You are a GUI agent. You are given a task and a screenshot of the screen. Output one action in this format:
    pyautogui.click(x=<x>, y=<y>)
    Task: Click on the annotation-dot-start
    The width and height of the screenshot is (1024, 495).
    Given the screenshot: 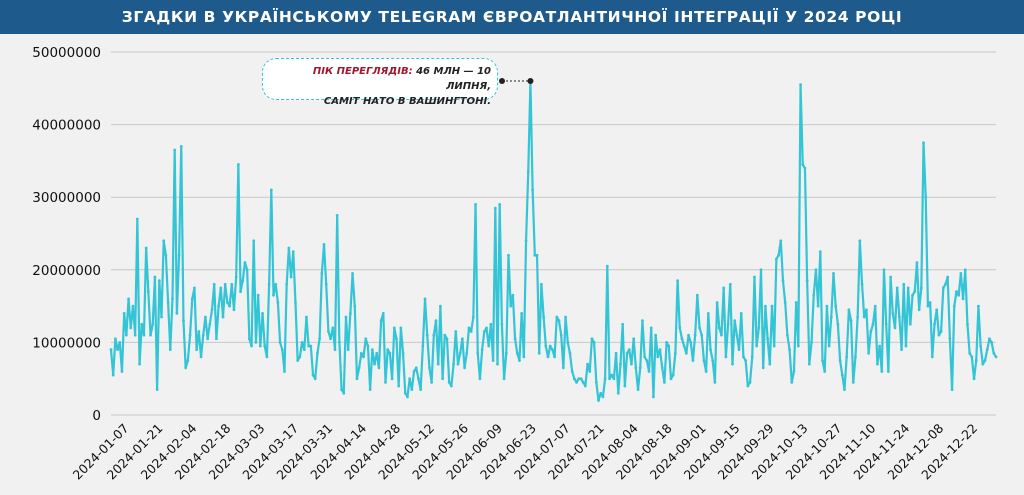 What is the action you would take?
    pyautogui.click(x=502, y=81)
    